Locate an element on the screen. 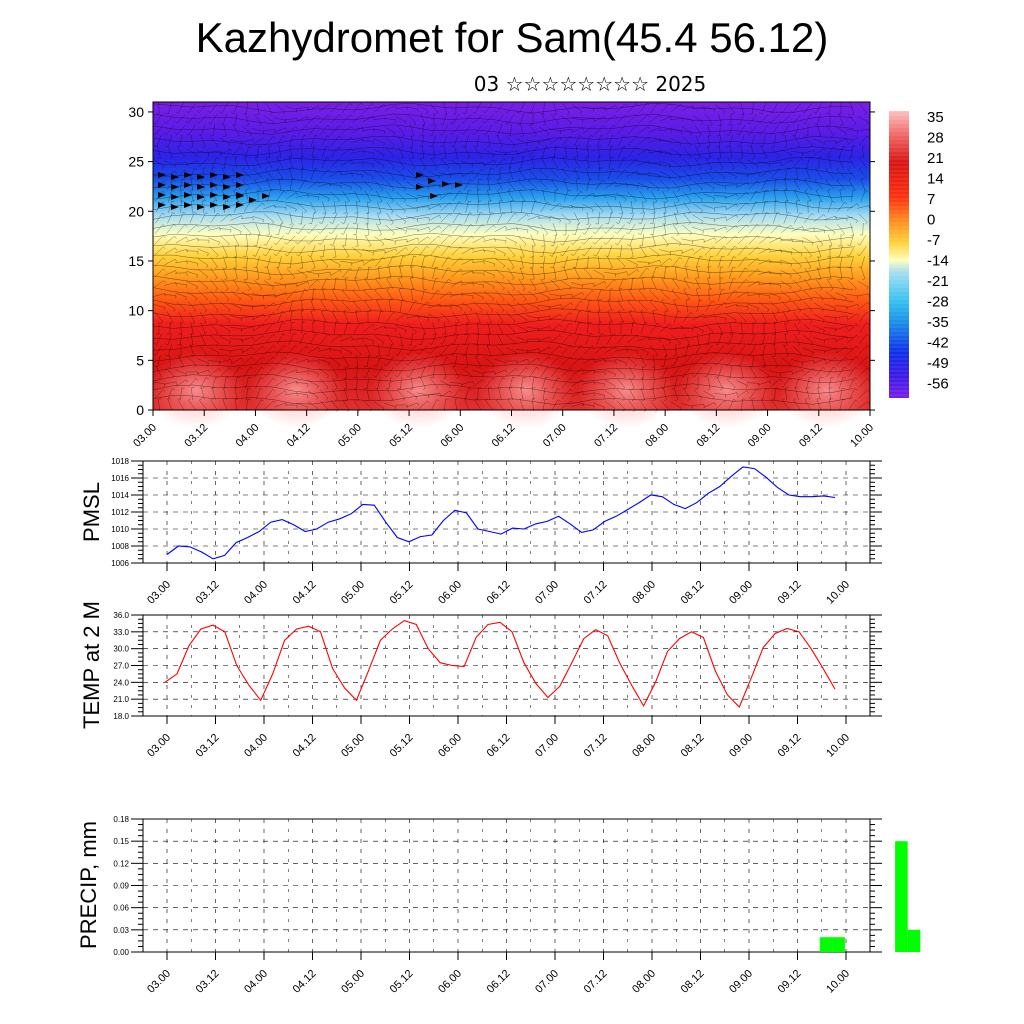 The width and height of the screenshot is (1024, 1024). y-tick-label: 5 is located at coordinates (140, 360).